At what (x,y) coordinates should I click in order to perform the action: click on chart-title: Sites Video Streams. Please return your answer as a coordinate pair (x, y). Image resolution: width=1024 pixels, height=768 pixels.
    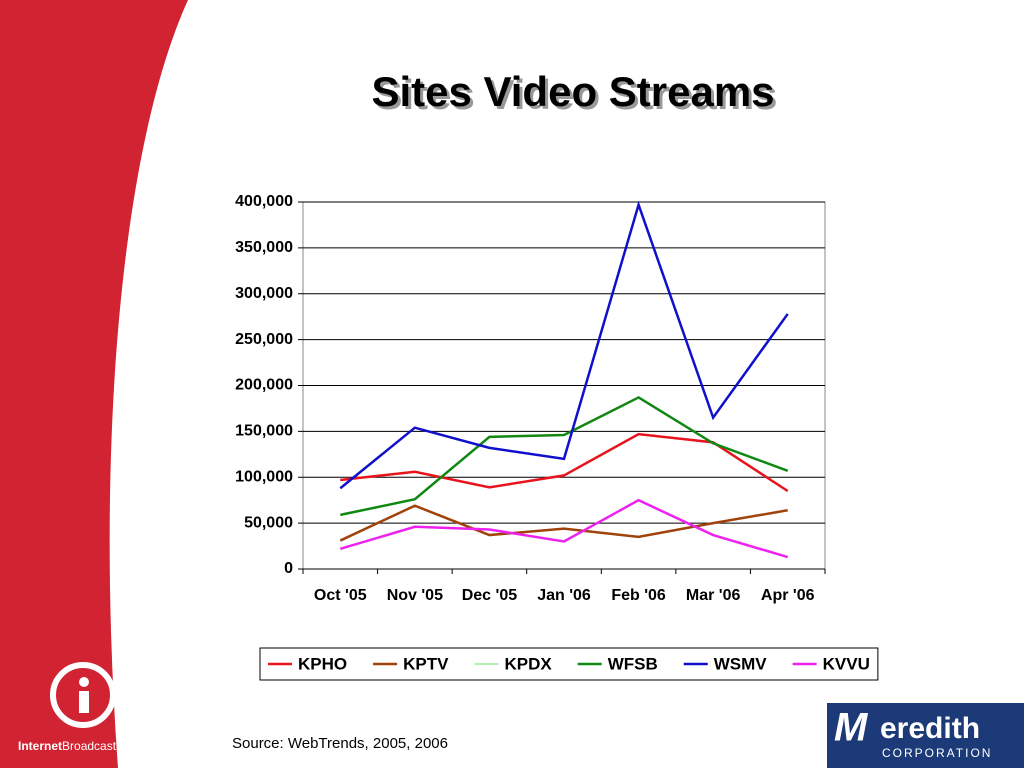
    Looking at the image, I should click on (572, 91).